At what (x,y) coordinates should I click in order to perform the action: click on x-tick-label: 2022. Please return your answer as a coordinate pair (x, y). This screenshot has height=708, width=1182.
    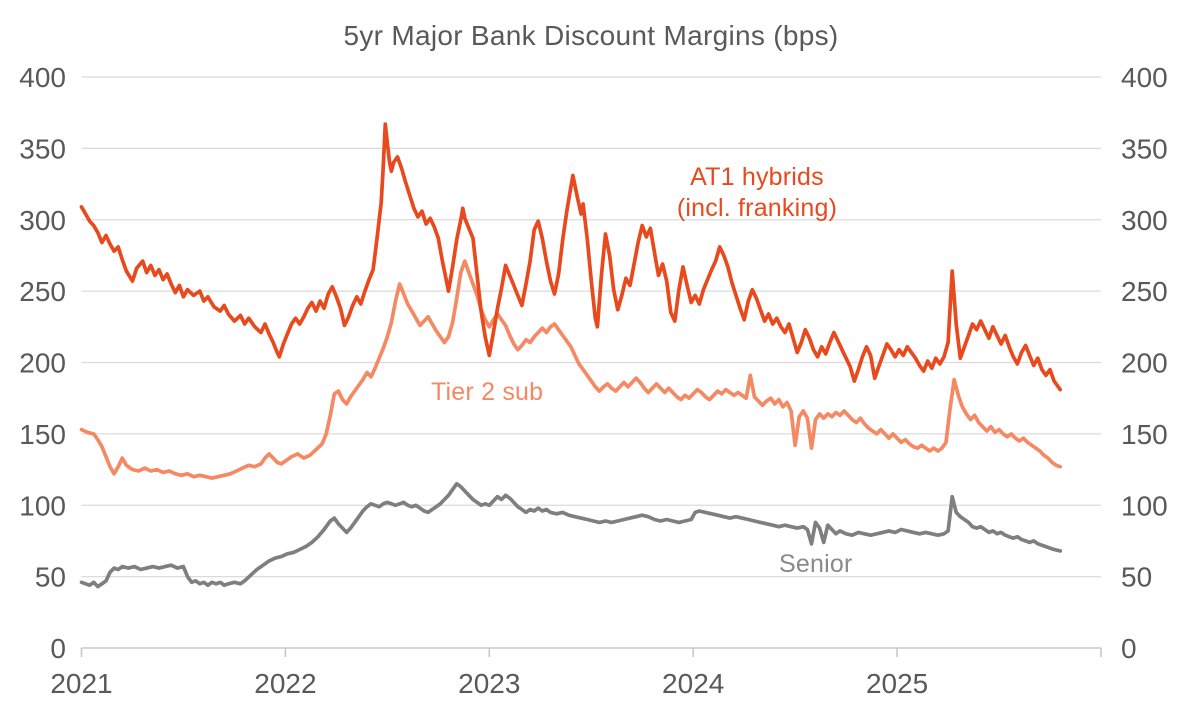
    Looking at the image, I should click on (285, 683).